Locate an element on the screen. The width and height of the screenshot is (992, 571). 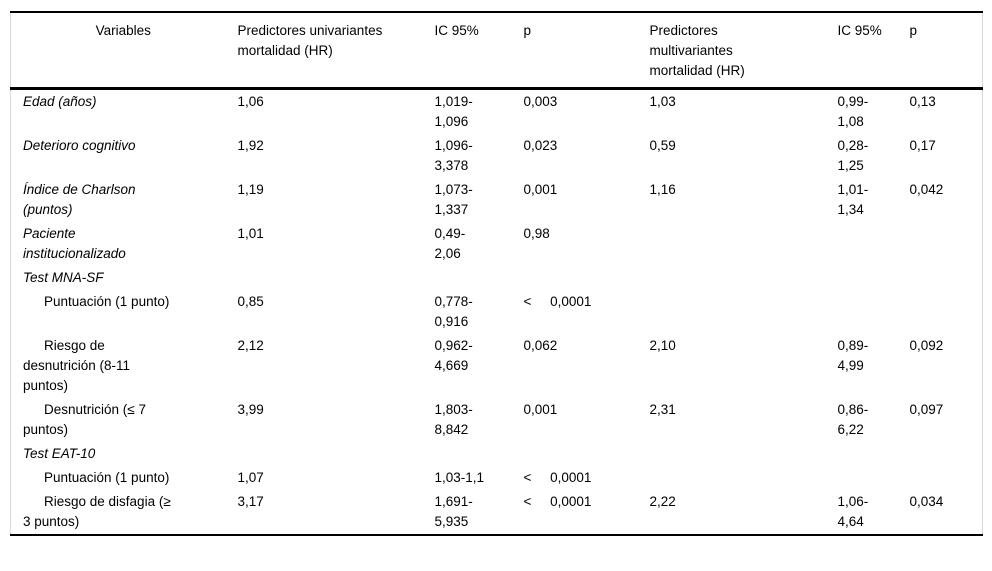
ic-univariate-cell: 1,03-1,1 is located at coordinates (459, 477).